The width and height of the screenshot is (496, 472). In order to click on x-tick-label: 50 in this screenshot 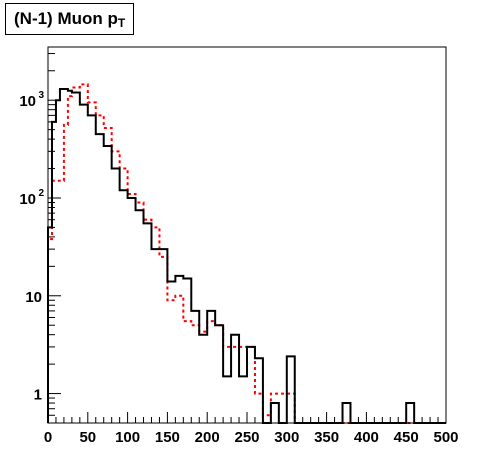, I will do `click(87, 437)`.